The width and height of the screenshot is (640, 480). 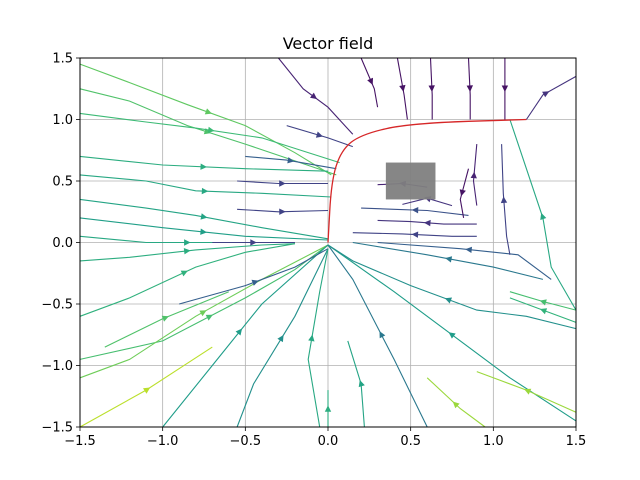 I want to click on x-tick-label-3: 0.0, so click(x=328, y=441).